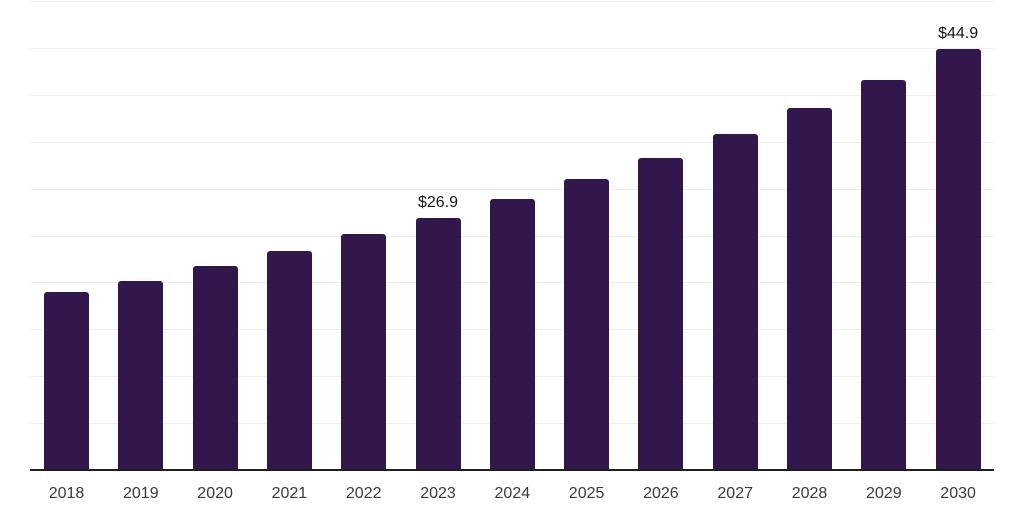  What do you see at coordinates (363, 493) in the screenshot?
I see `x-tick-2022: 2022` at bounding box center [363, 493].